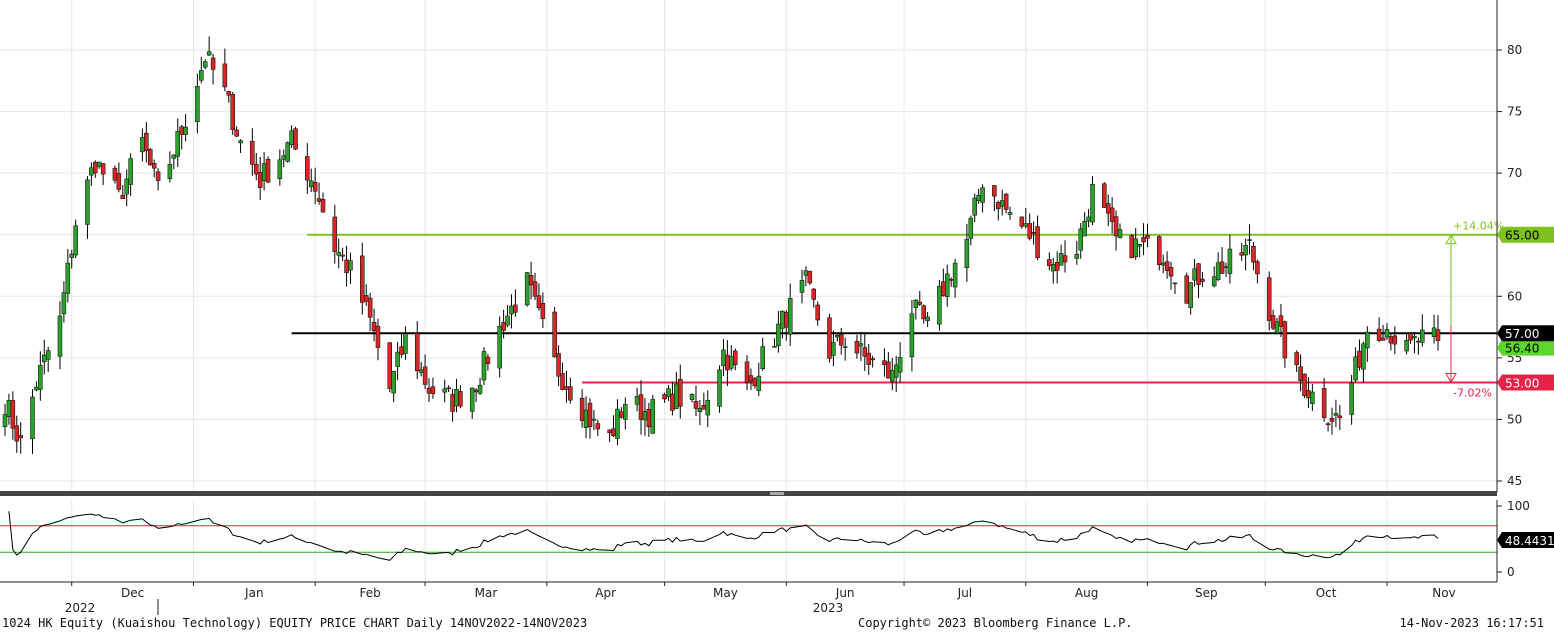 The width and height of the screenshot is (1554, 634). What do you see at coordinates (1443, 593) in the screenshot?
I see `x-month-label: Nov` at bounding box center [1443, 593].